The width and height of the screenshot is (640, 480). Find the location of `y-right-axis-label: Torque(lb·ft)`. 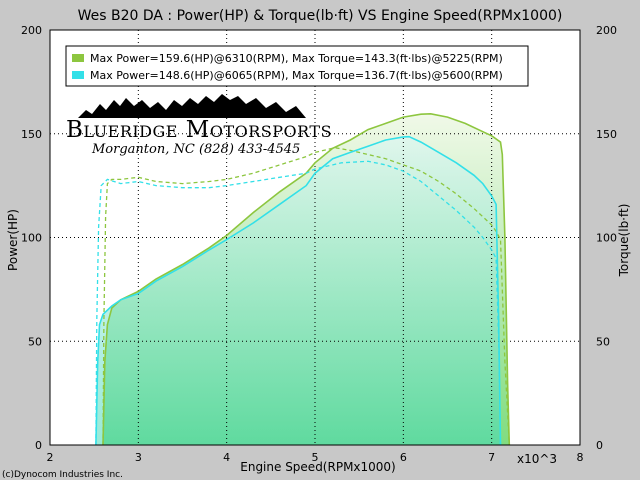

y-right-axis-label: Torque(lb·ft) is located at coordinates (624, 241).